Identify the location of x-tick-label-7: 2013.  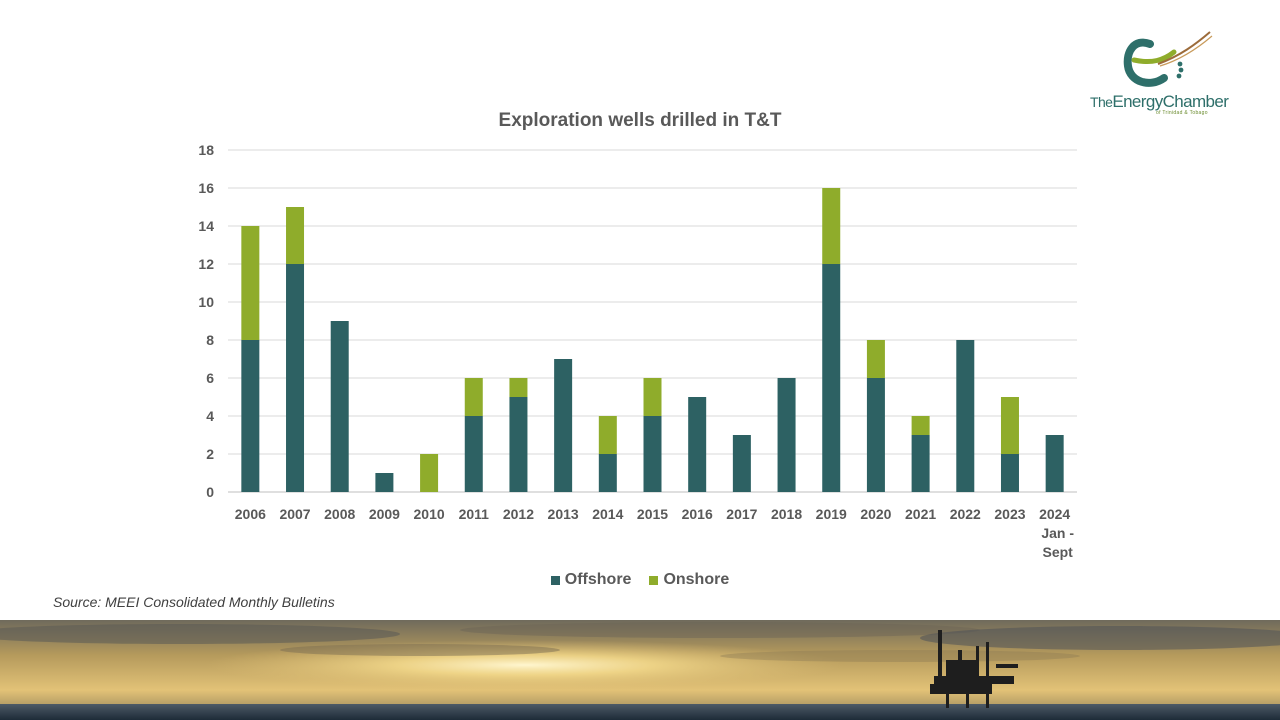
(563, 514).